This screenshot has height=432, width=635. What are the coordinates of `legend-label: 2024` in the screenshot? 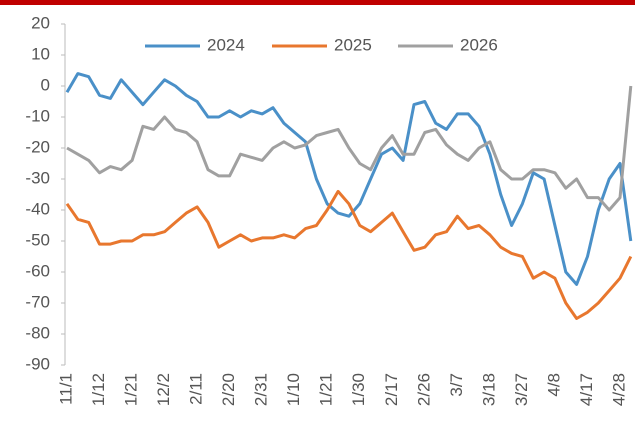 It's located at (226, 44).